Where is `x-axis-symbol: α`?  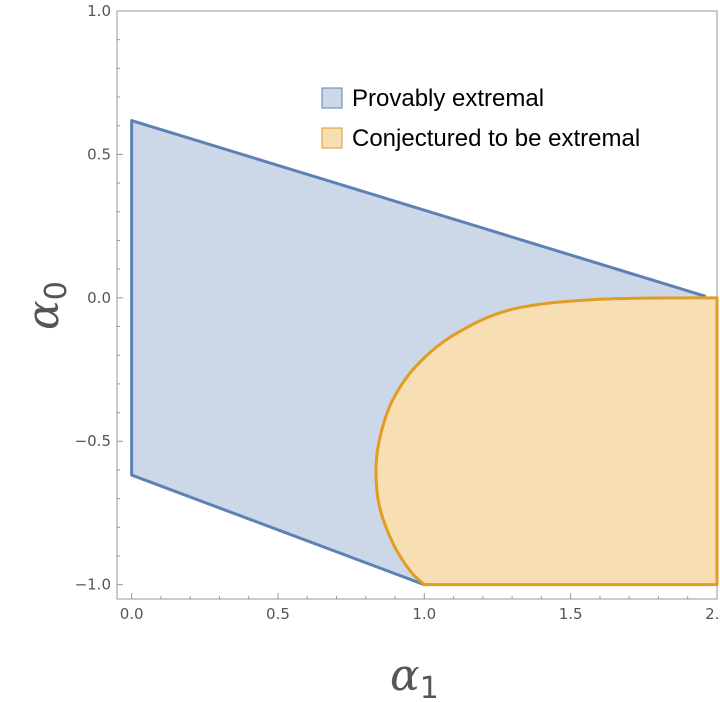
x-axis-symbol: α is located at coordinates (405, 675).